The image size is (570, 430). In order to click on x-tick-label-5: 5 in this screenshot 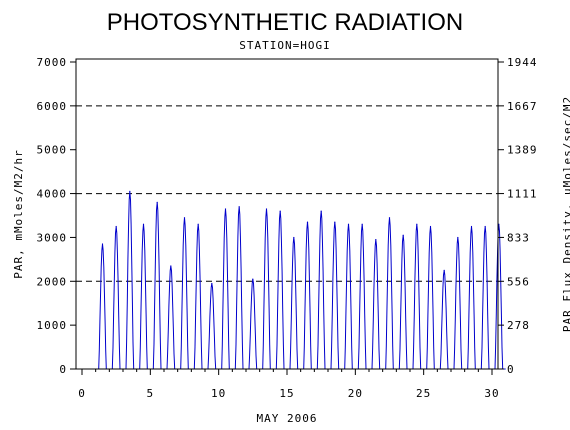, I will do `click(151, 393)`.